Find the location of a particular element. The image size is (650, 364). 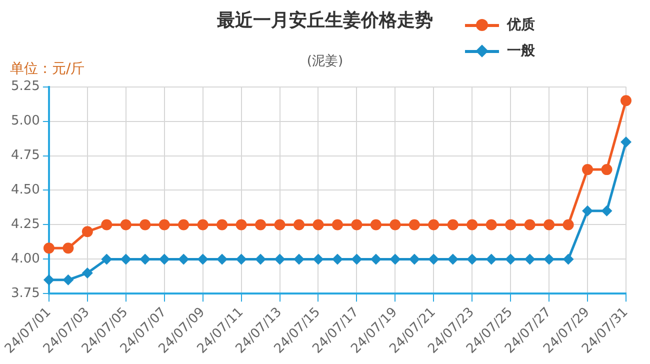

y-axis-title: 单位：元/斤 is located at coordinates (47, 69).